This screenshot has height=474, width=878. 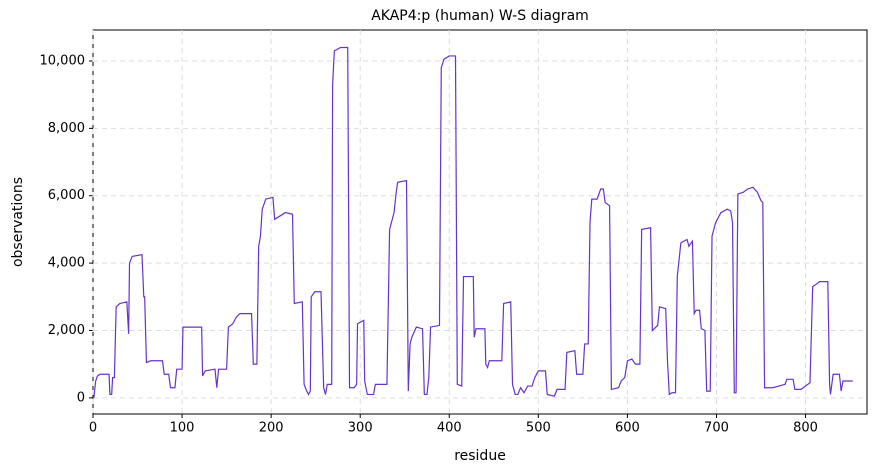 What do you see at coordinates (805, 428) in the screenshot?
I see `x-tick-label: 800` at bounding box center [805, 428].